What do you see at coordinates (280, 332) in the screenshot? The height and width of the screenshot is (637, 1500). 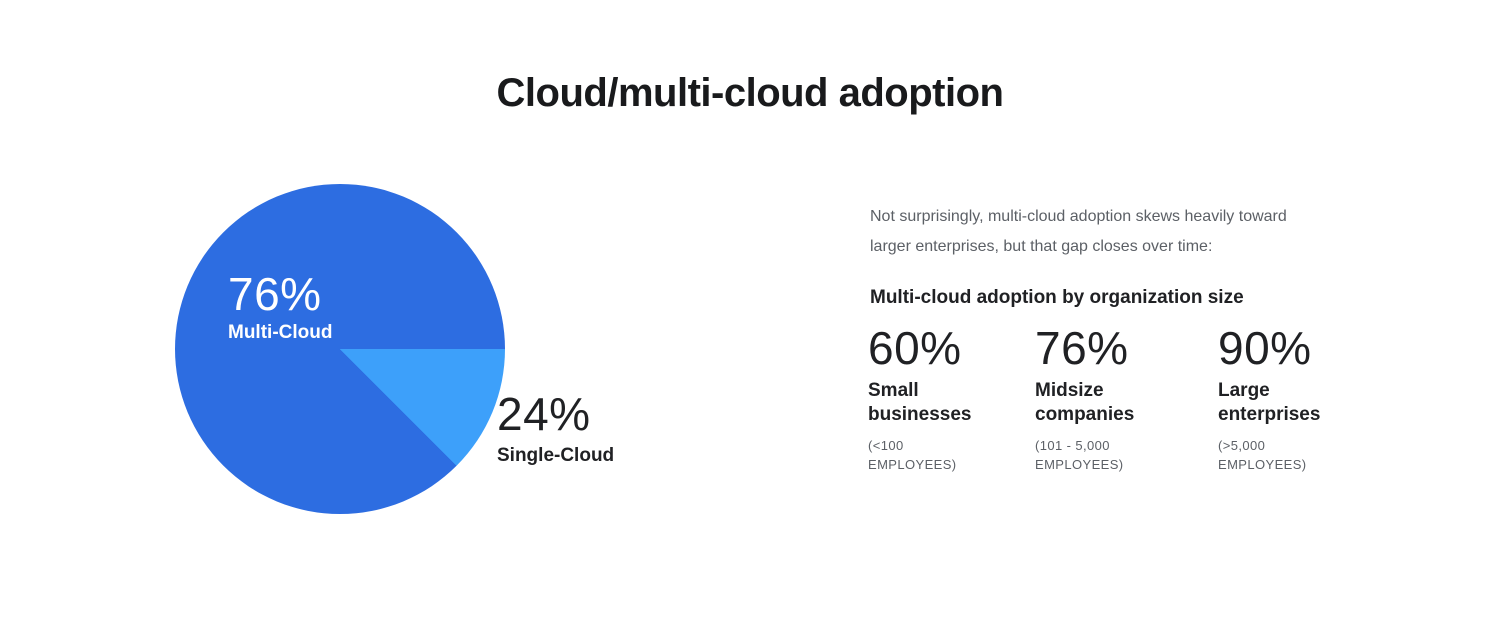 I see `multi-cloud-label: Multi-Cloud` at bounding box center [280, 332].